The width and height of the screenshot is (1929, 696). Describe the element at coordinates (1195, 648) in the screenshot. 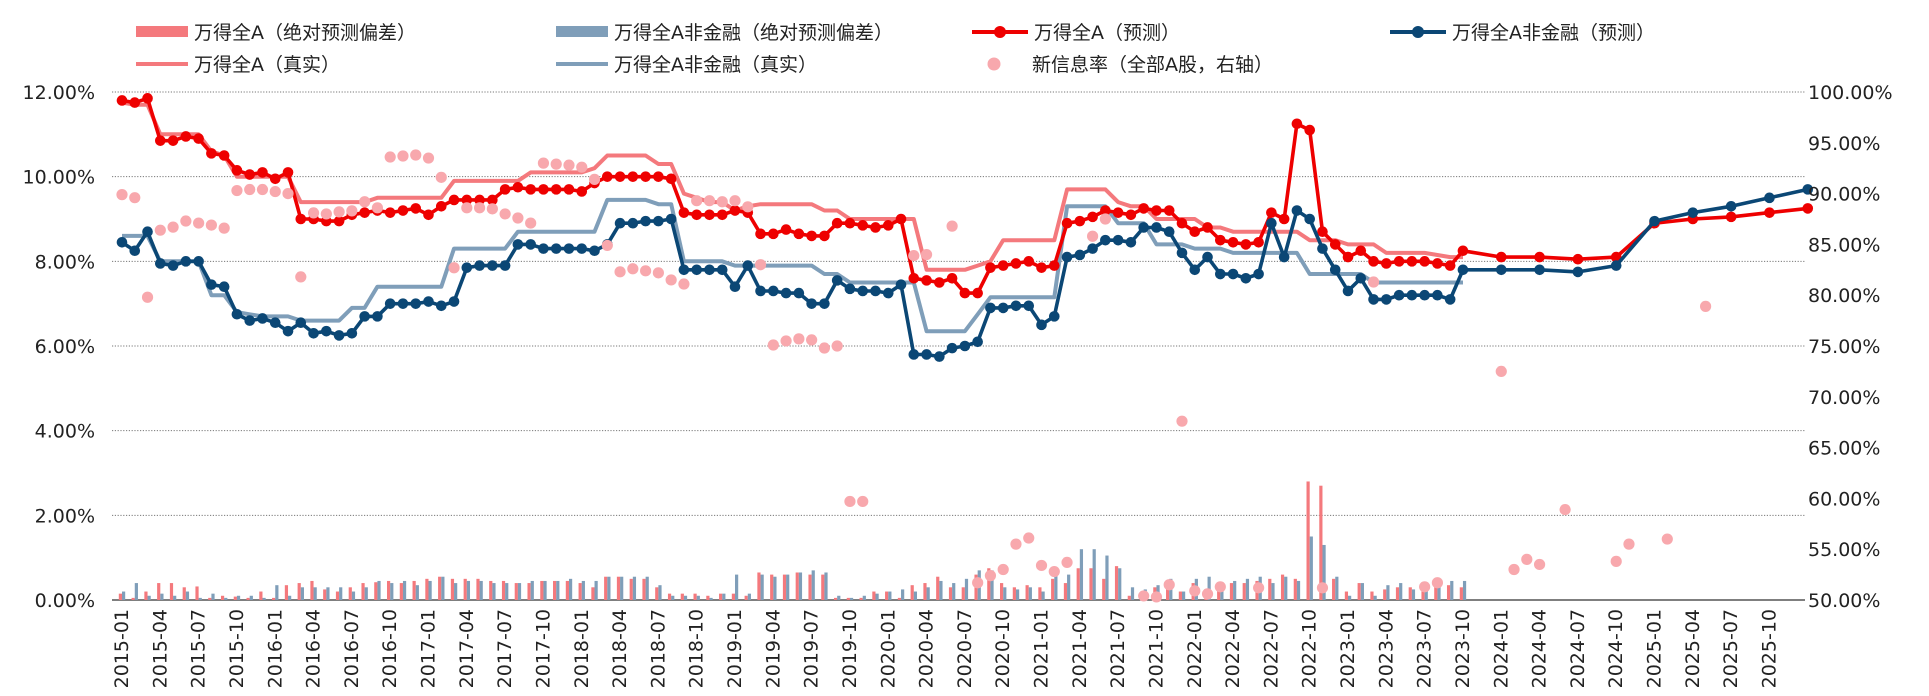

I see `x-tick-label: 2022-01` at that location.